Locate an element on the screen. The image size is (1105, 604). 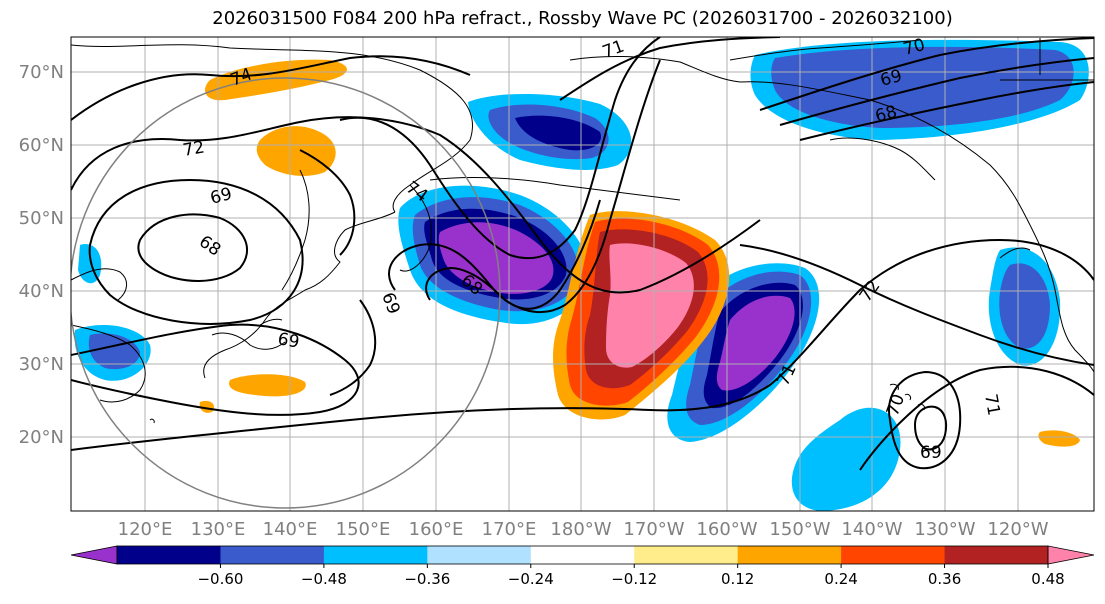
contour-74-wave is located at coordinates (500, 148).